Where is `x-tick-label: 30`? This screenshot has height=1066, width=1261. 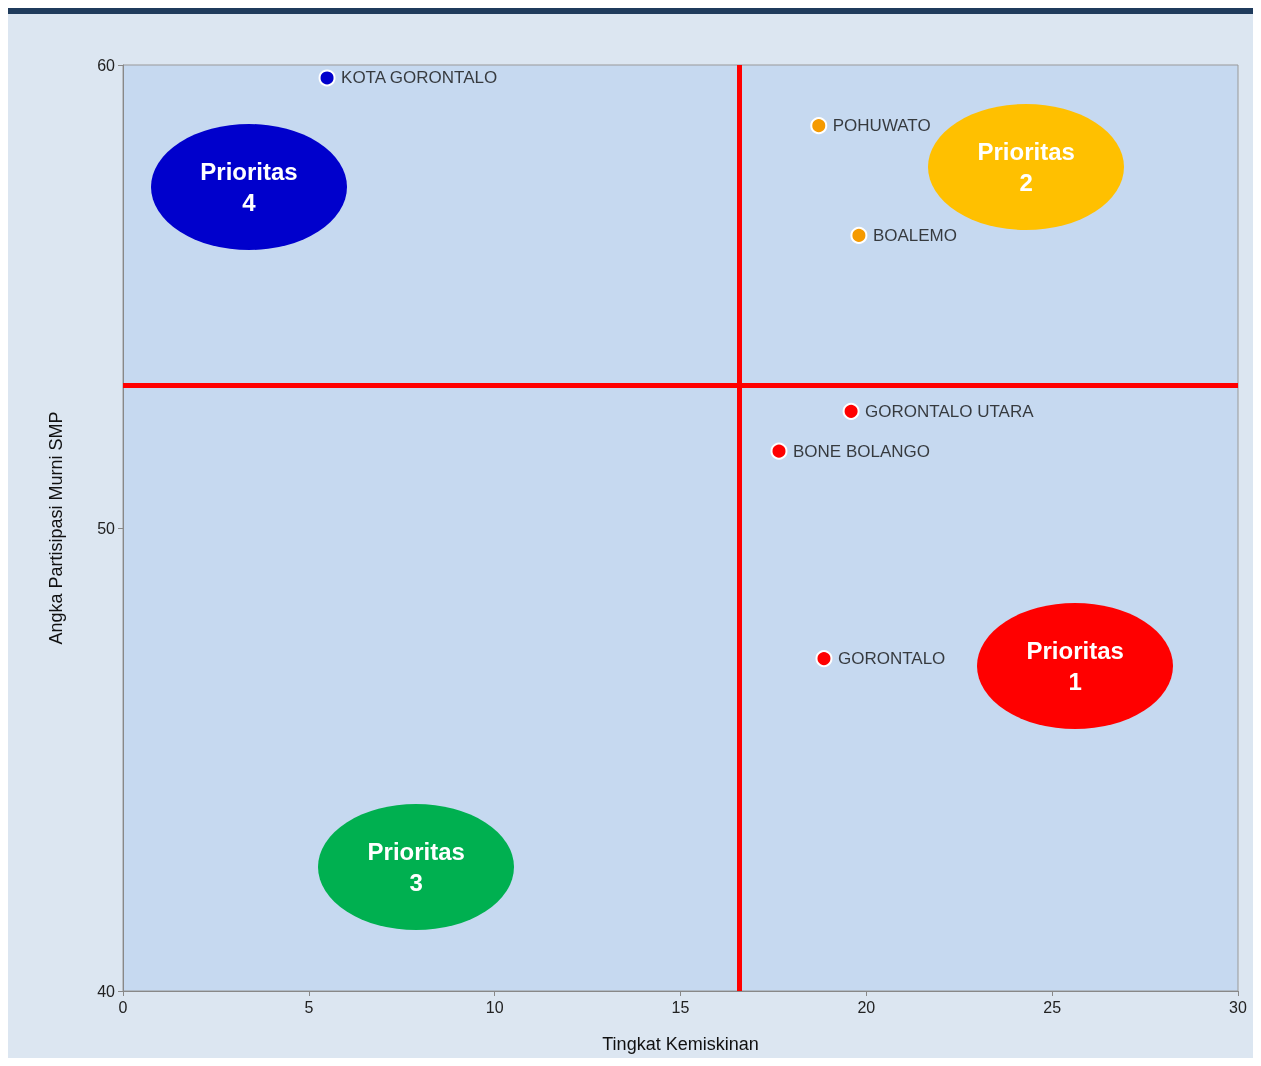 x-tick-label: 30 is located at coordinates (1238, 1007).